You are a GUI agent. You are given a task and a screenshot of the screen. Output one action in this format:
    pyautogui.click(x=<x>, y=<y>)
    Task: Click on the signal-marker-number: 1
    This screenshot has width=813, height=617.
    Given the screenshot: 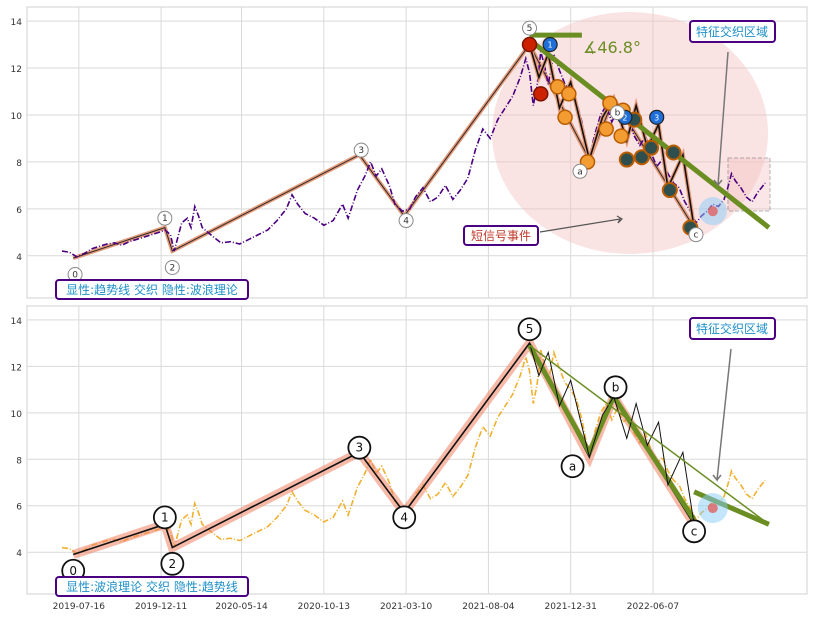 What is the action you would take?
    pyautogui.click(x=550, y=45)
    